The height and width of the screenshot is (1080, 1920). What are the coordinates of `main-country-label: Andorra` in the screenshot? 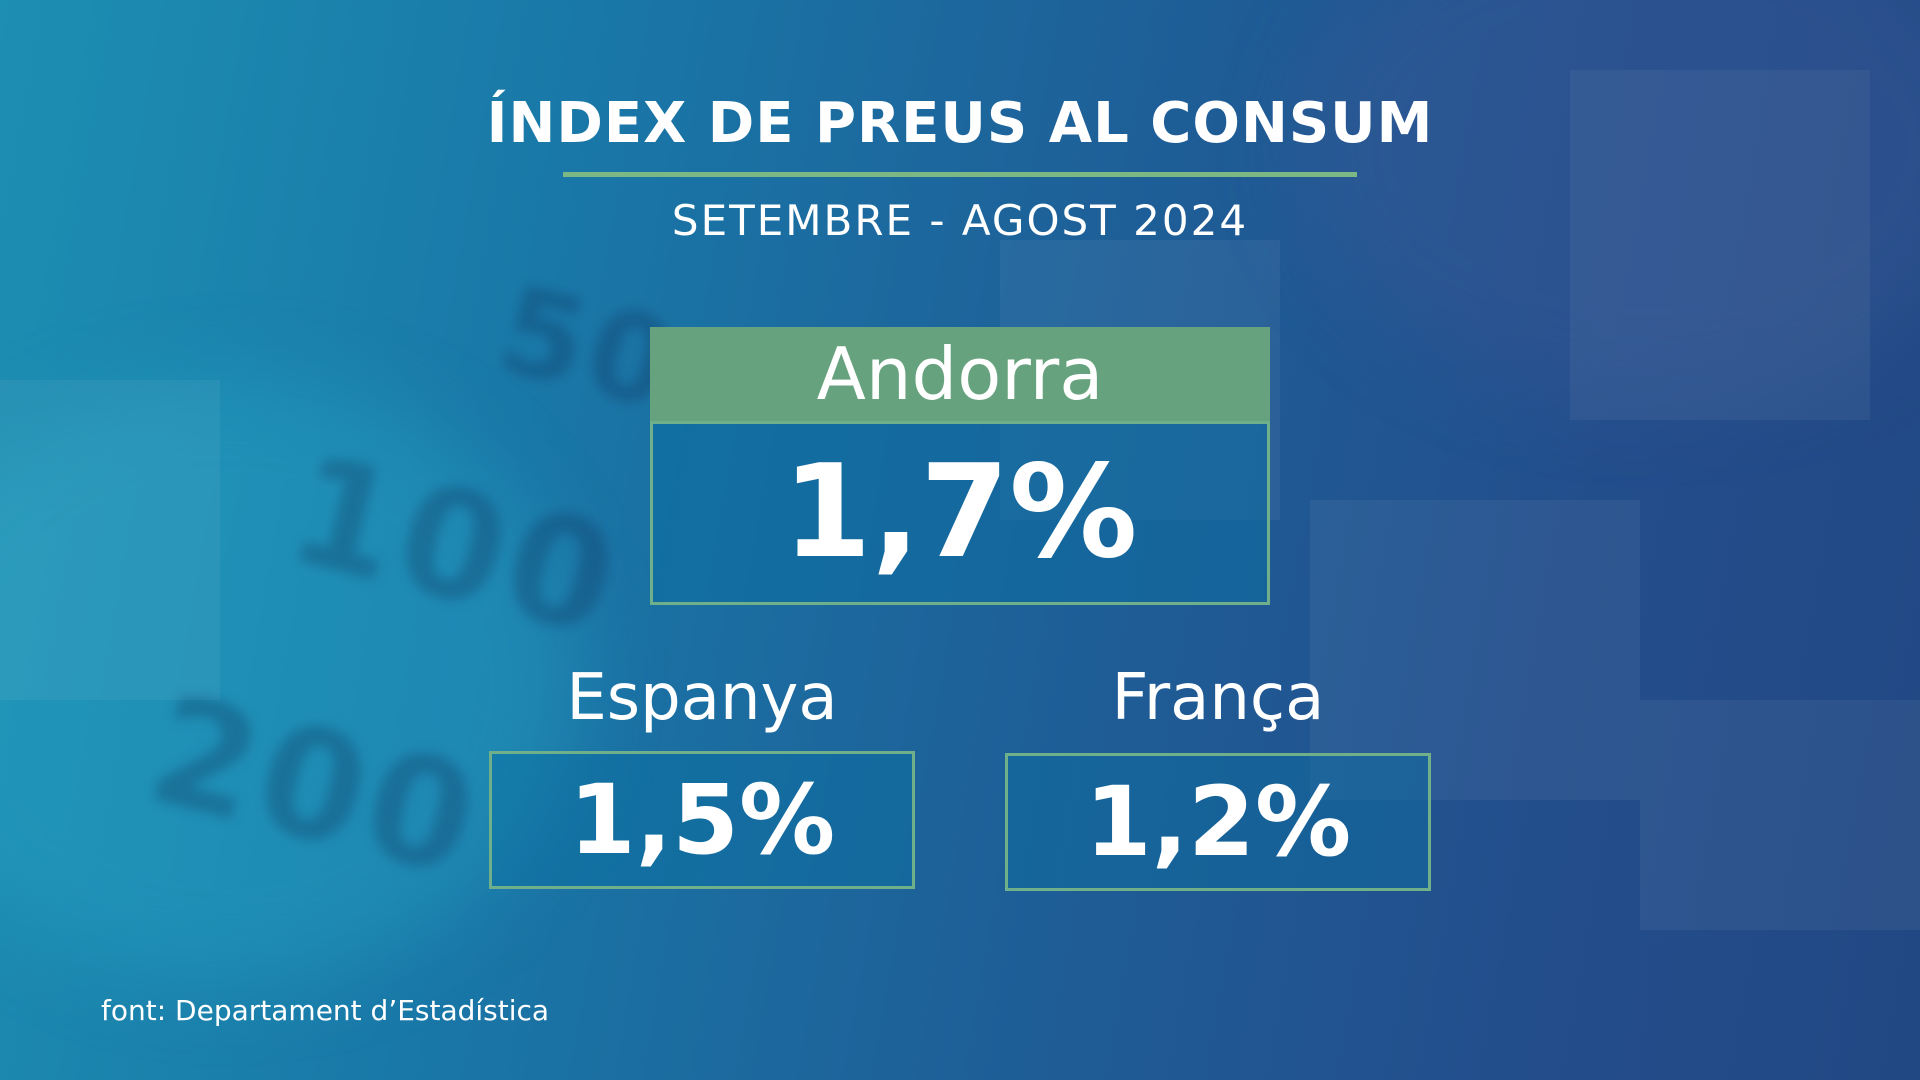 It's located at (960, 374).